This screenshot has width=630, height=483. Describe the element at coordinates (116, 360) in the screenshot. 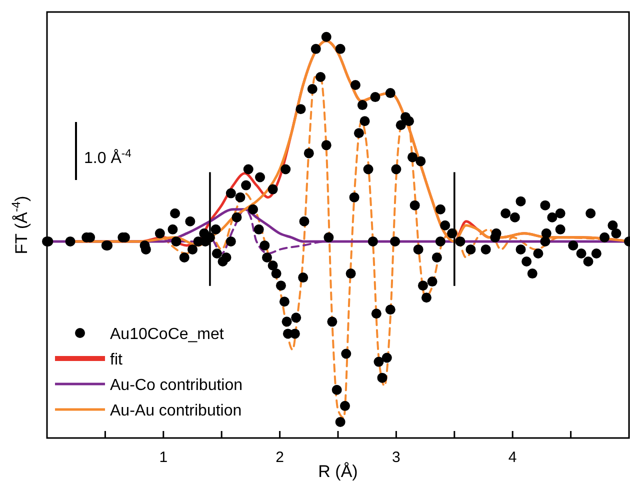

I see `legend-label: fit` at that location.